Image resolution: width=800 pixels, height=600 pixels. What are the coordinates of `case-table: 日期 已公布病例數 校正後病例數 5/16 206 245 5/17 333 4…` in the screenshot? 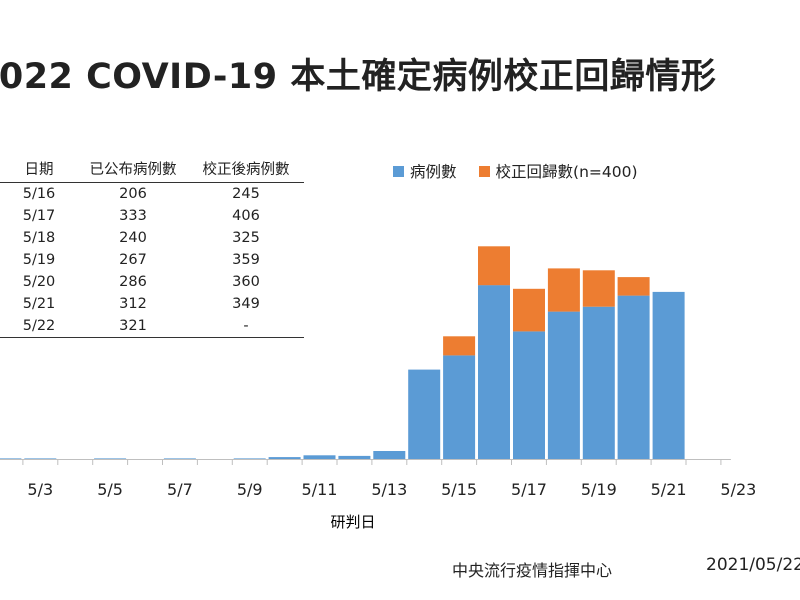 It's located at (152, 248).